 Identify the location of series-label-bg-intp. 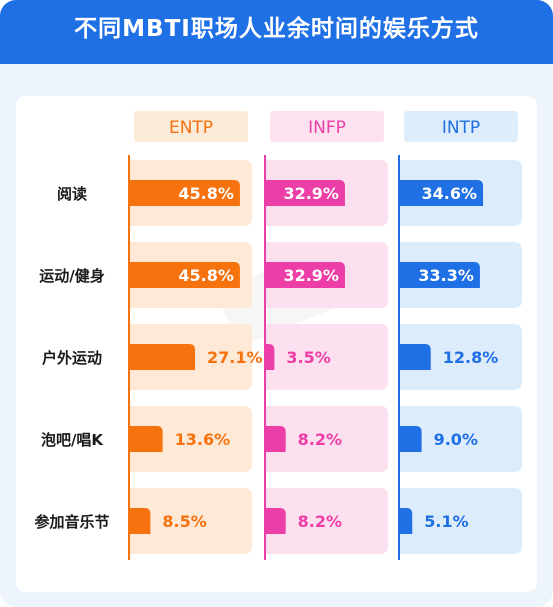
(461, 126).